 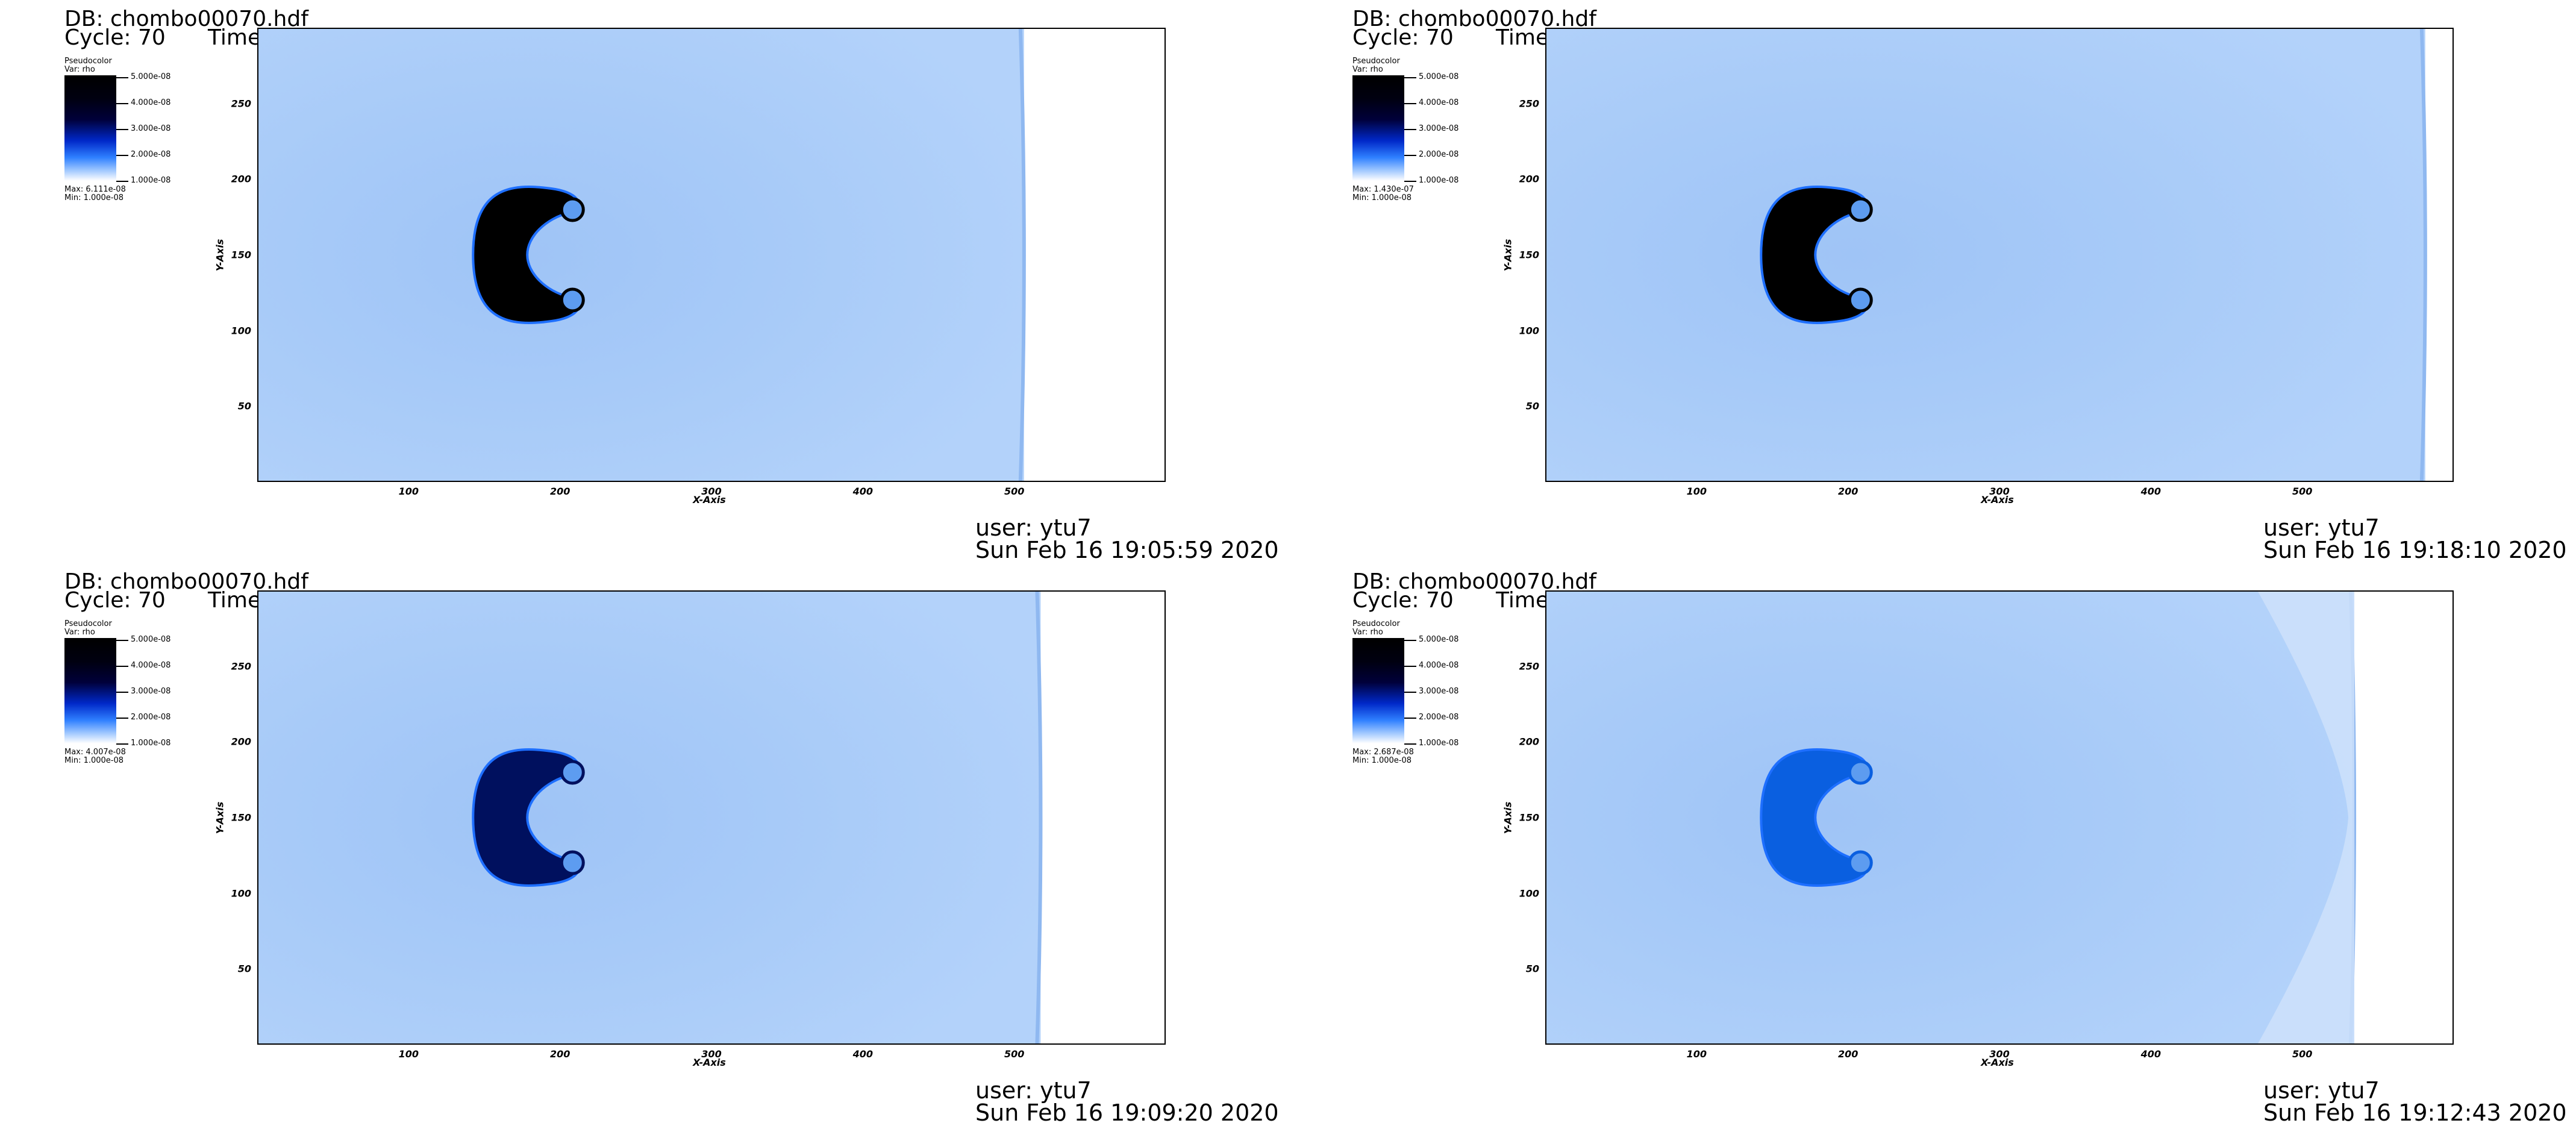 What do you see at coordinates (1376, 61) in the screenshot?
I see `colorbar-title: Pseudocolor` at bounding box center [1376, 61].